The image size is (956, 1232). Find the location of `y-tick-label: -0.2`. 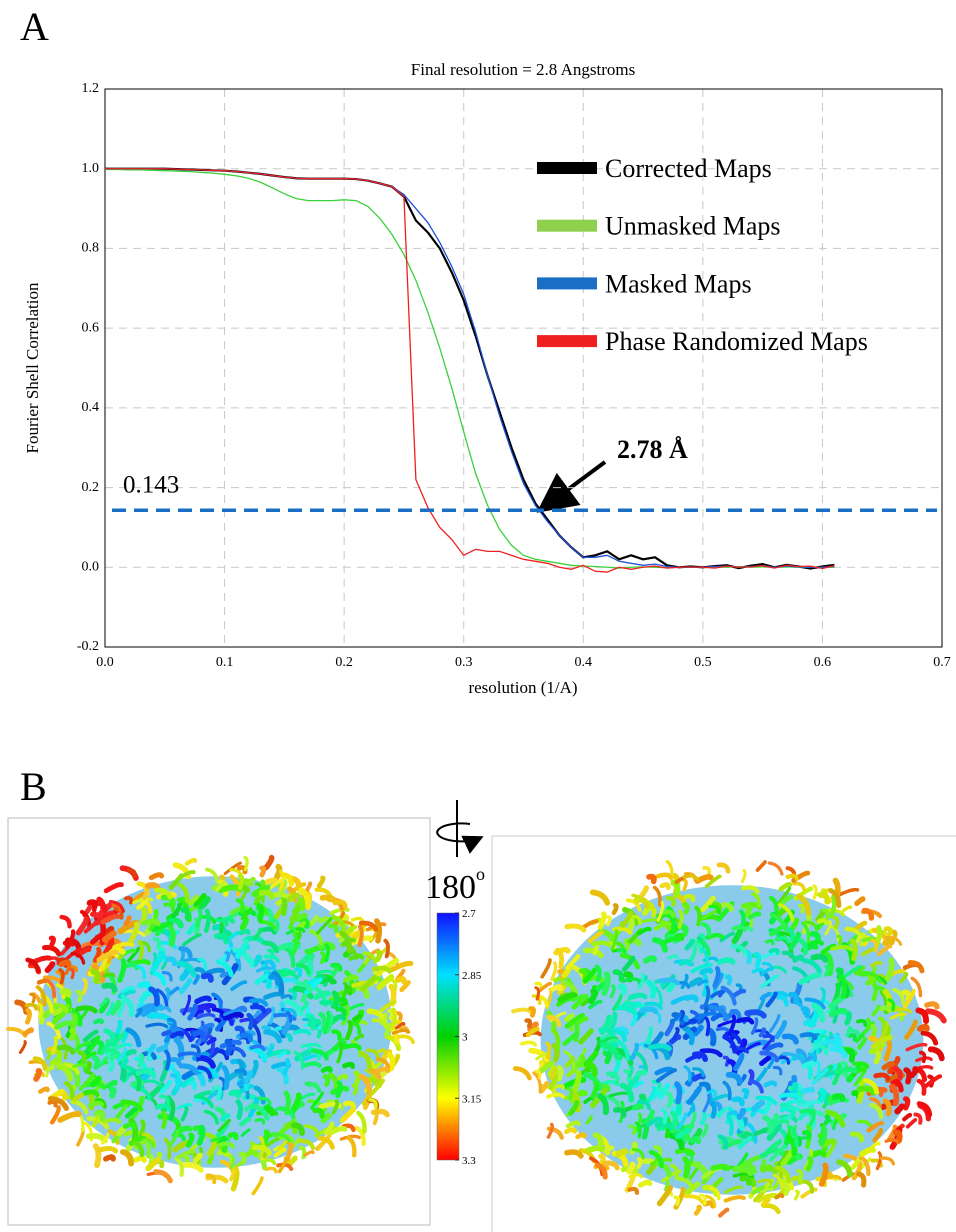

y-tick-label: -0.2 is located at coordinates (88, 646).